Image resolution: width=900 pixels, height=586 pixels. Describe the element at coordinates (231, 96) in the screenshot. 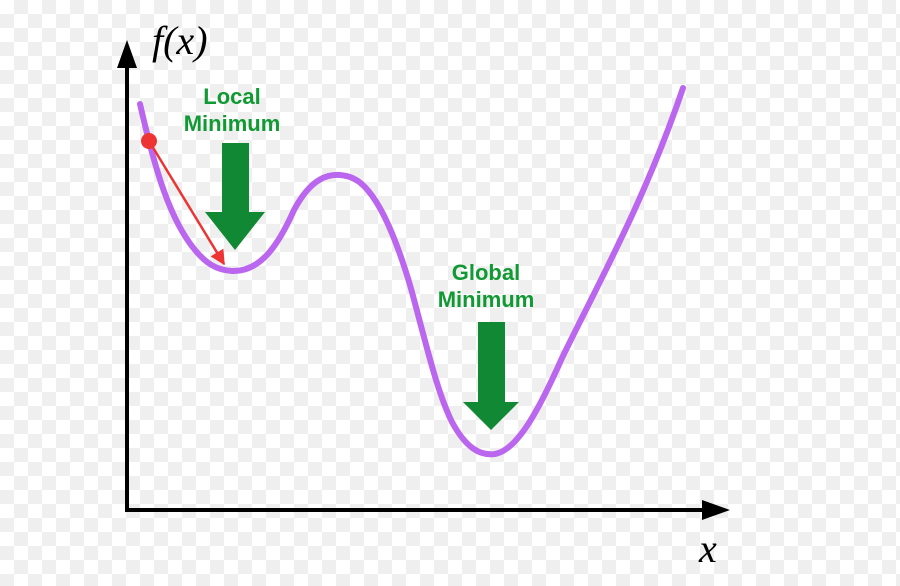

I see `local-minimum-label-line1: Local` at that location.